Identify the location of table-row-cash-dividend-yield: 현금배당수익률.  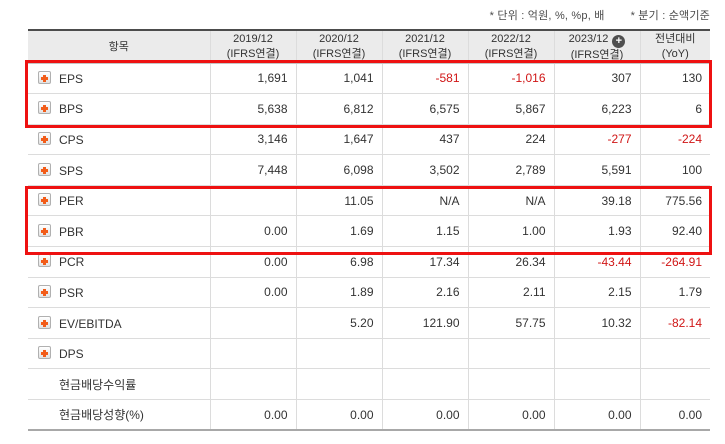
(369, 384).